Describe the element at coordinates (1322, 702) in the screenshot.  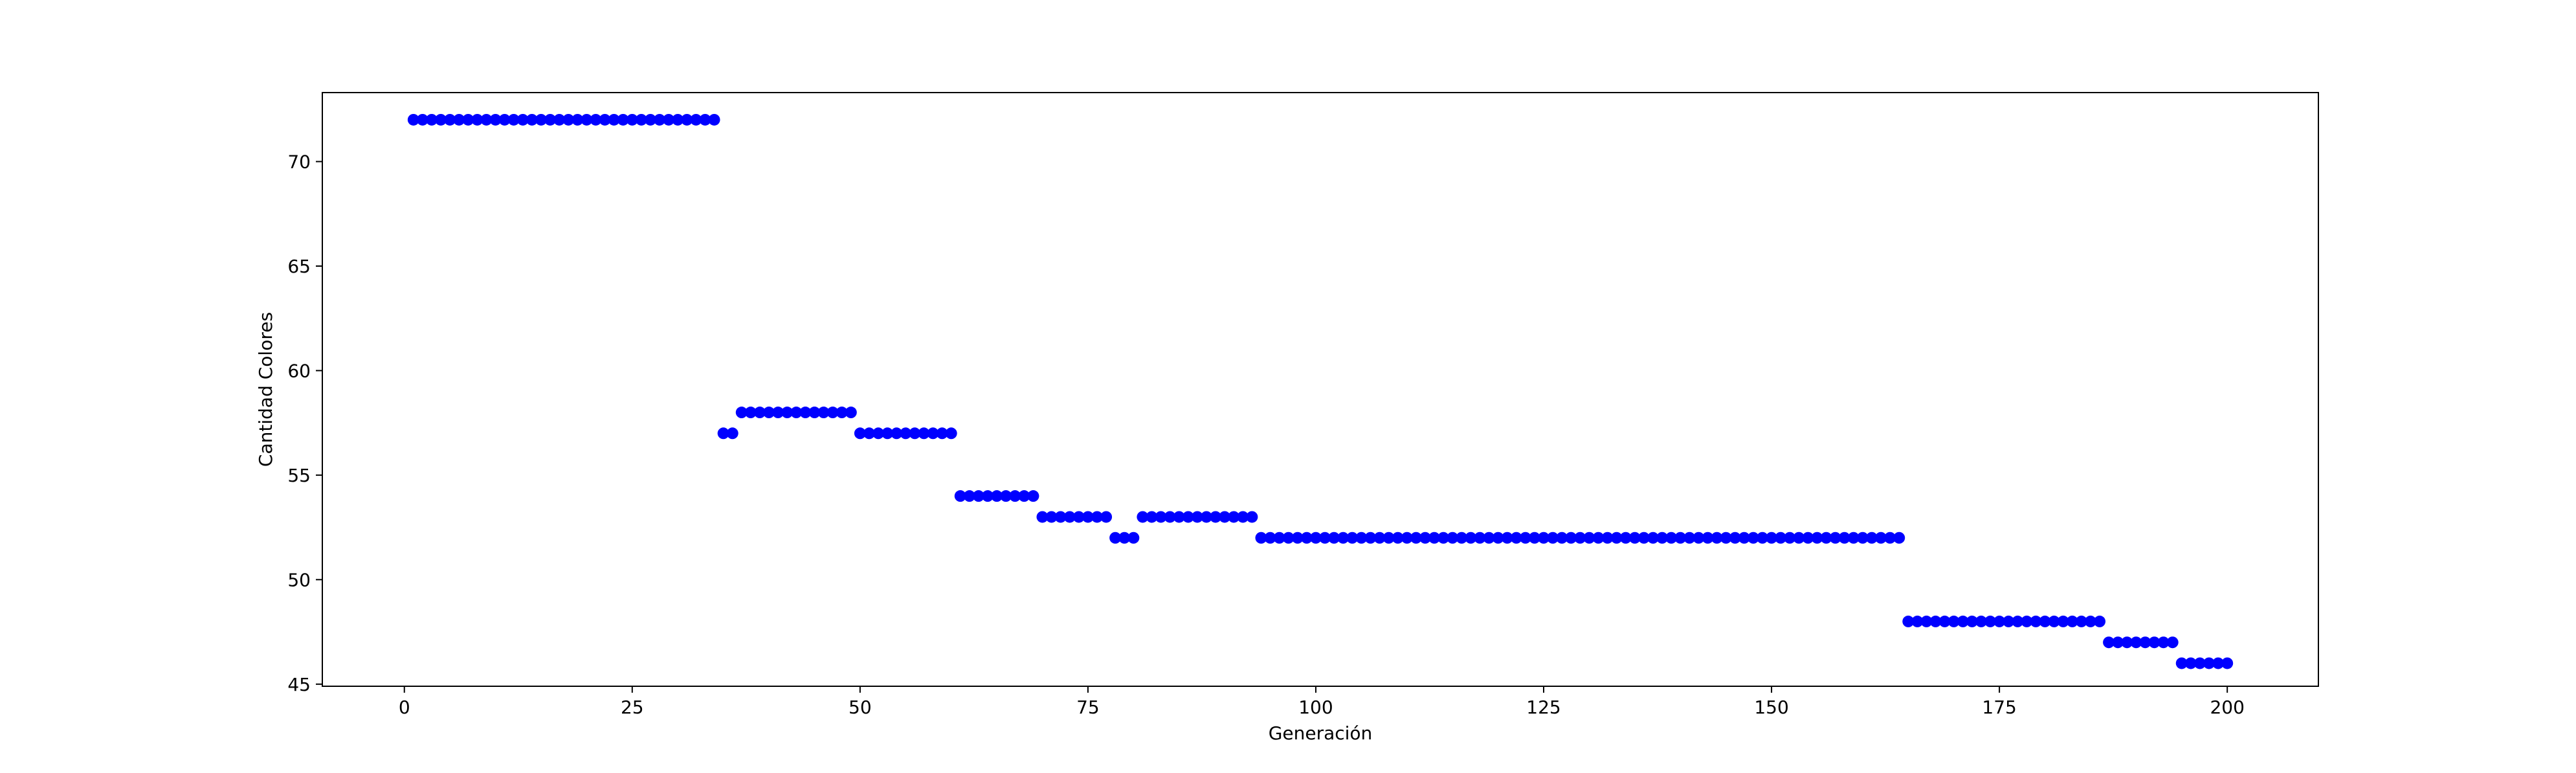
I see `x-axis-ticks: 0 25 50 75 100 125 150 175 200` at that location.